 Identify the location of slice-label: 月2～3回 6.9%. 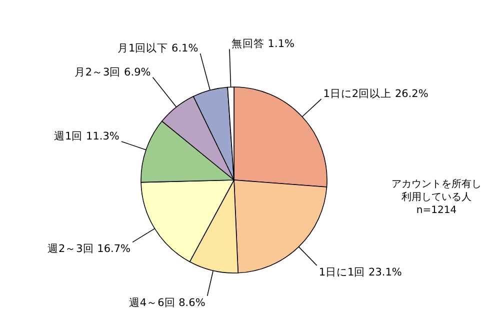
(112, 72).